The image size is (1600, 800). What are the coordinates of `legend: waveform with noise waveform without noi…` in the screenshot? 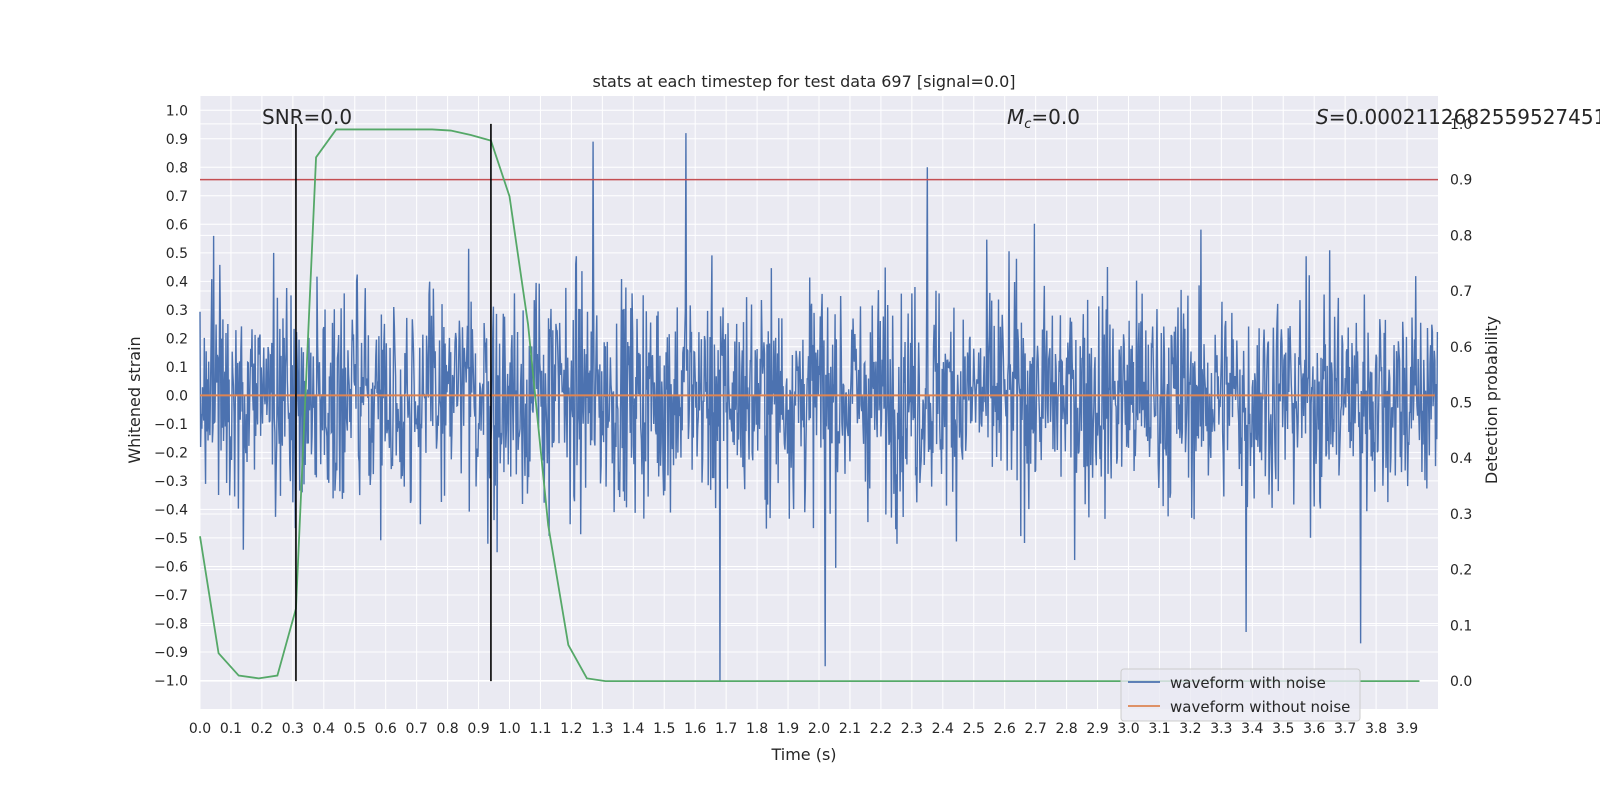 It's located at (1240, 695).